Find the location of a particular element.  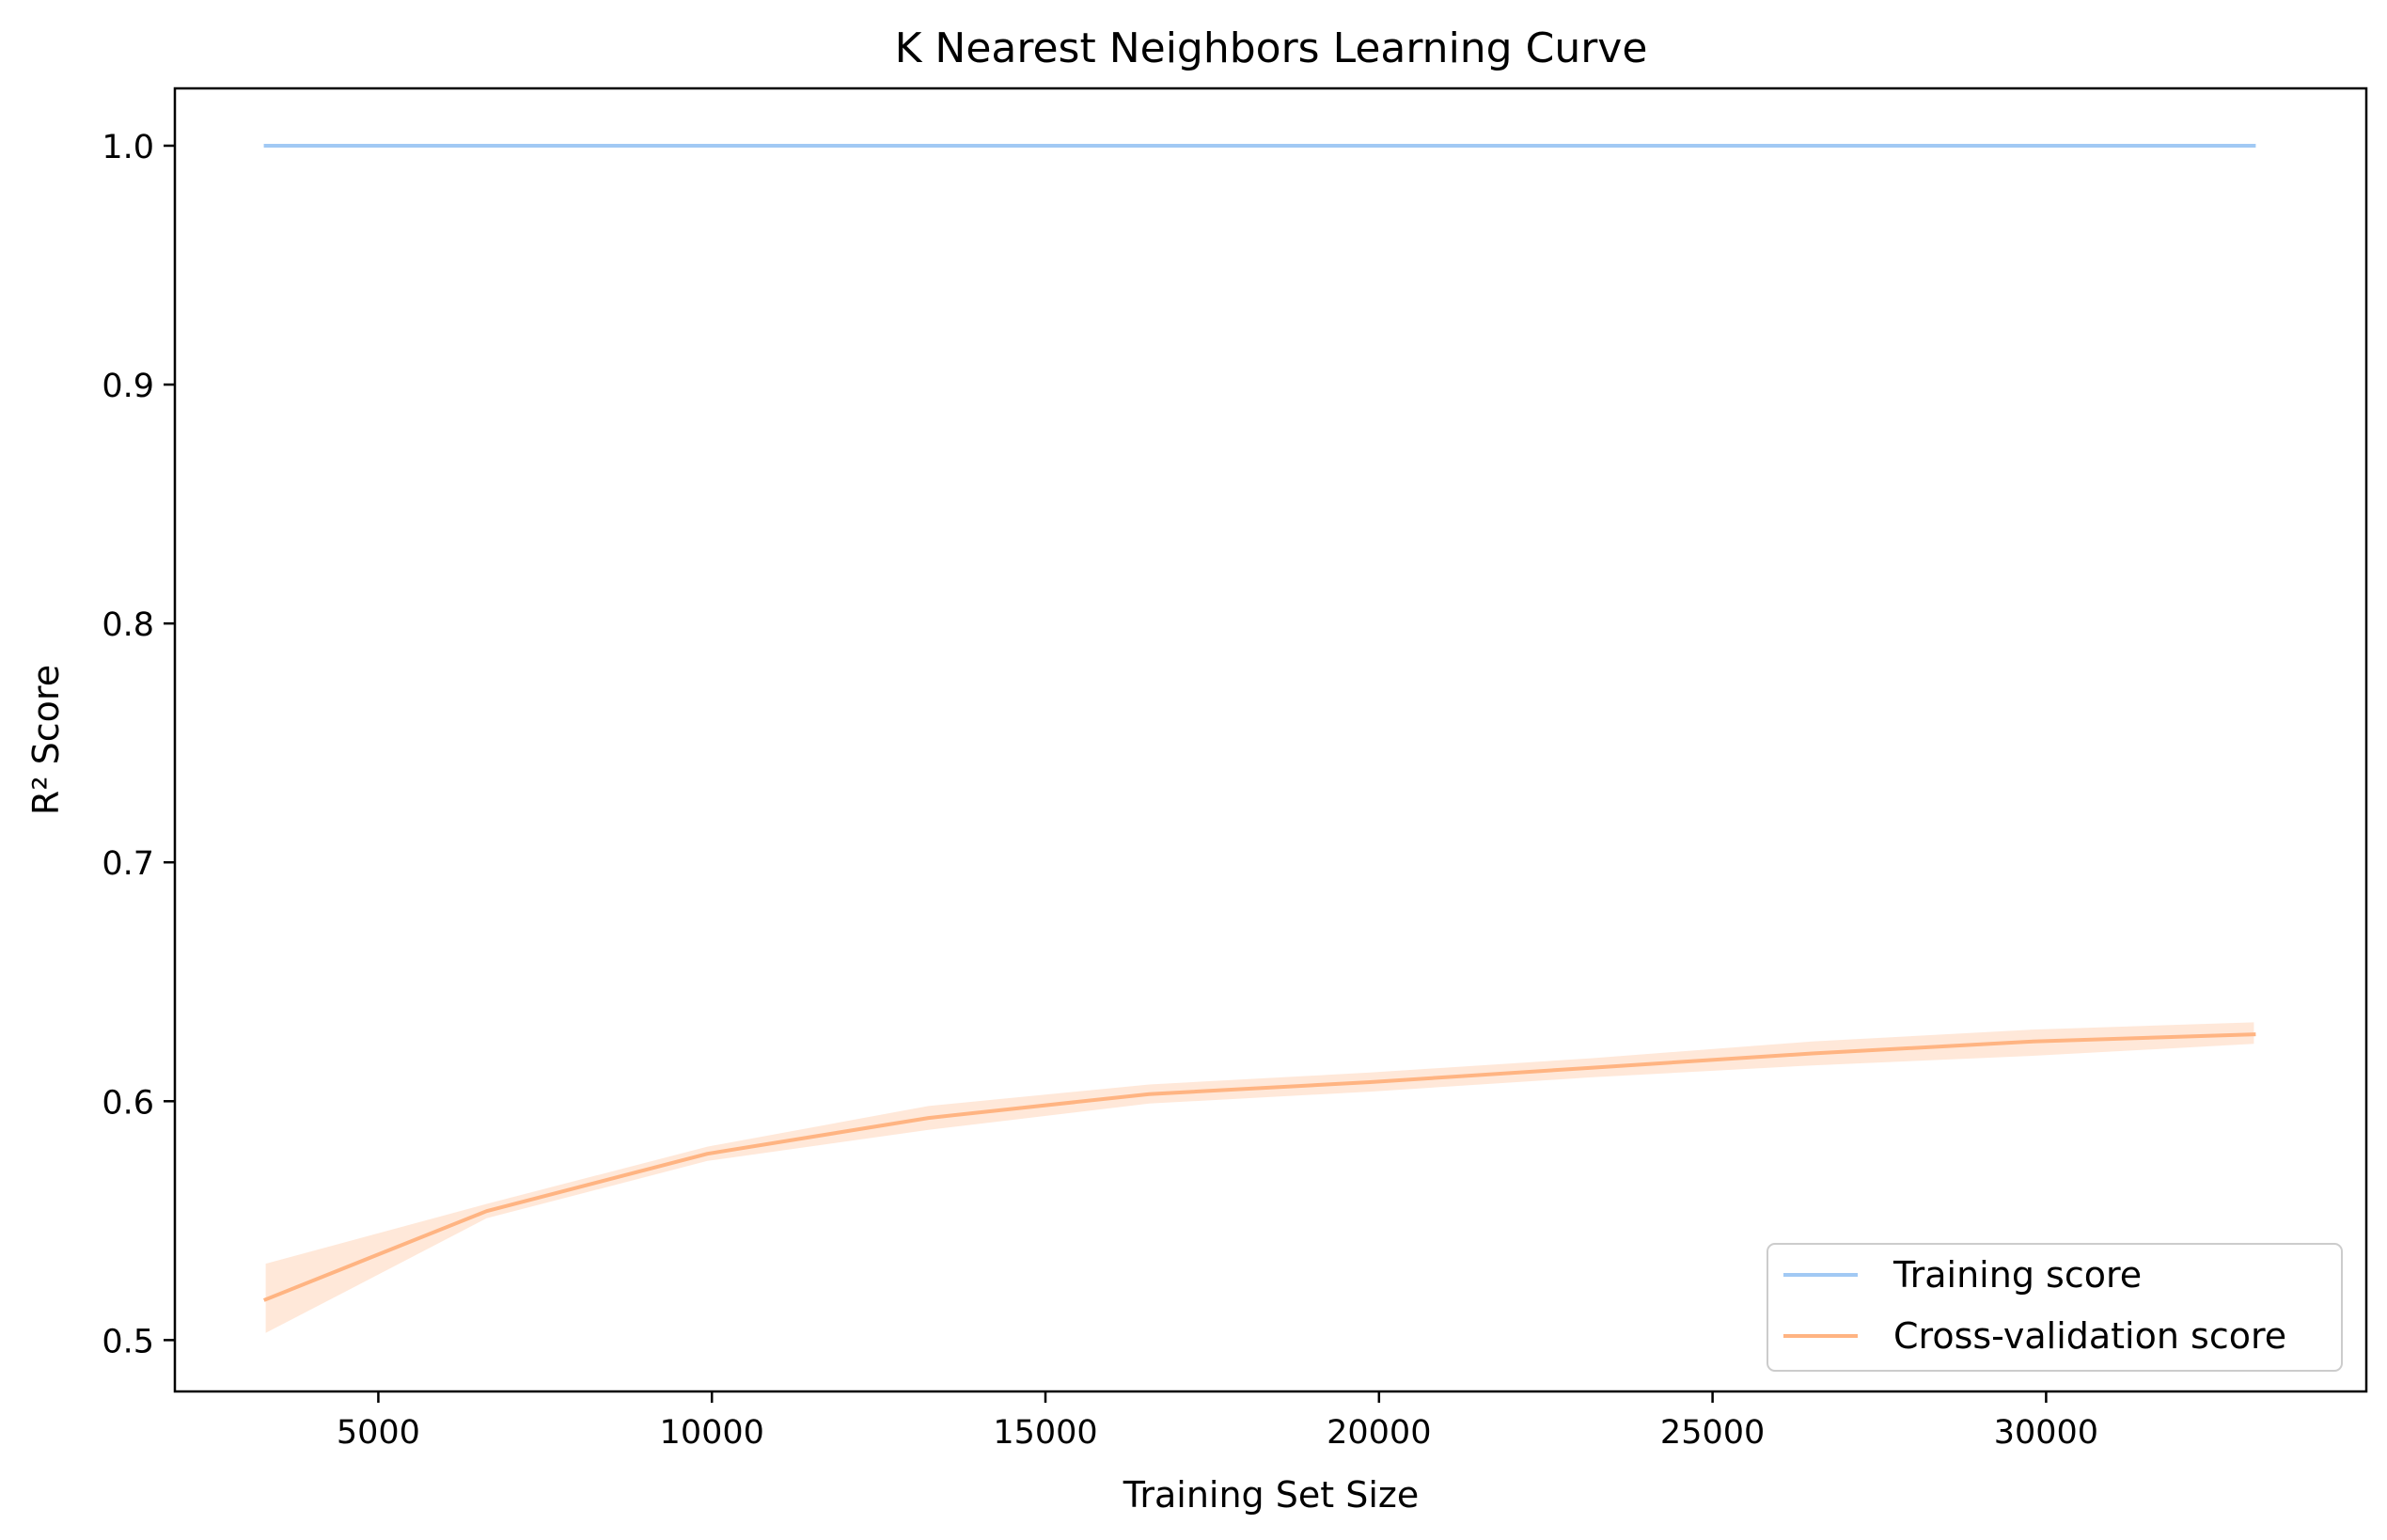

y-tick-label: 0.5 is located at coordinates (128, 1341).